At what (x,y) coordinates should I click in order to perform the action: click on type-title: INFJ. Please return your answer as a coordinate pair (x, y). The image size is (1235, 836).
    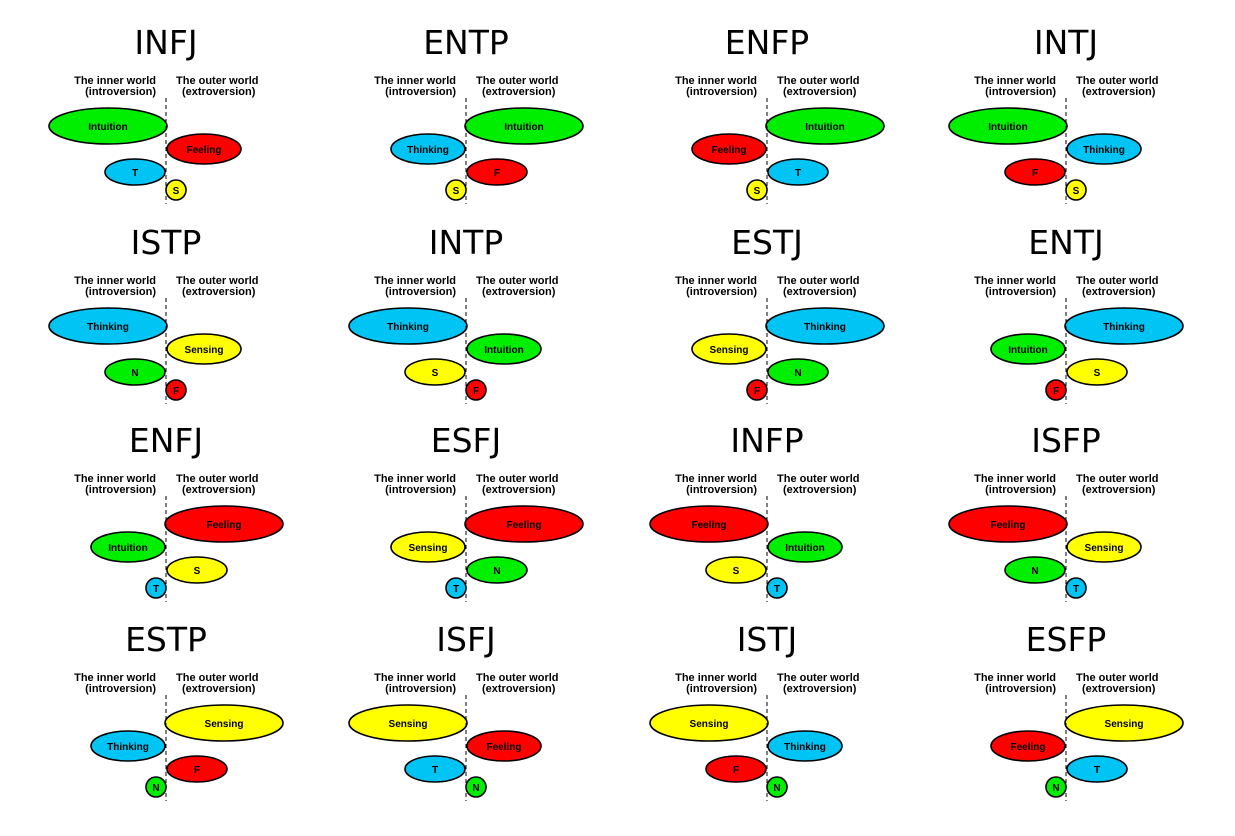
    Looking at the image, I should click on (165, 42).